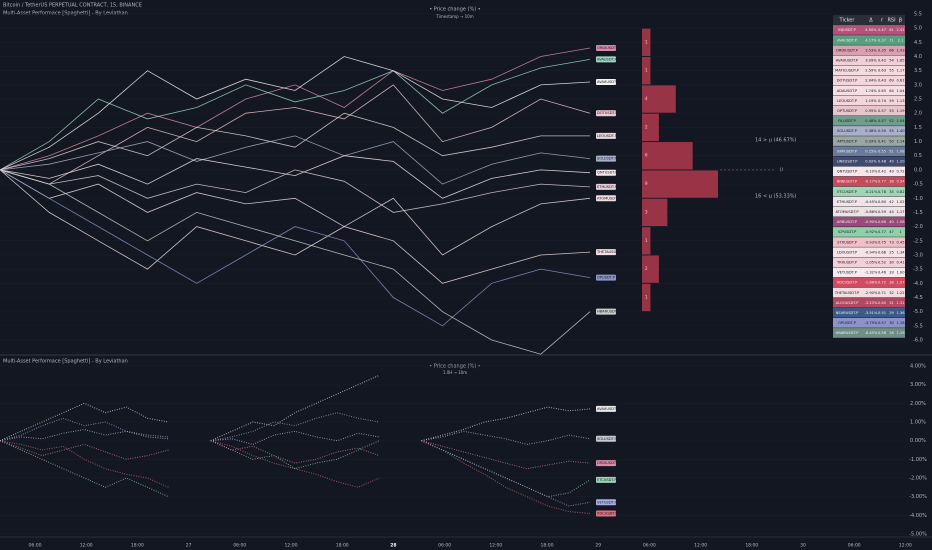 The image size is (932, 550). What do you see at coordinates (882, 212) in the screenshot?
I see `table-cell: 0.59` at bounding box center [882, 212].